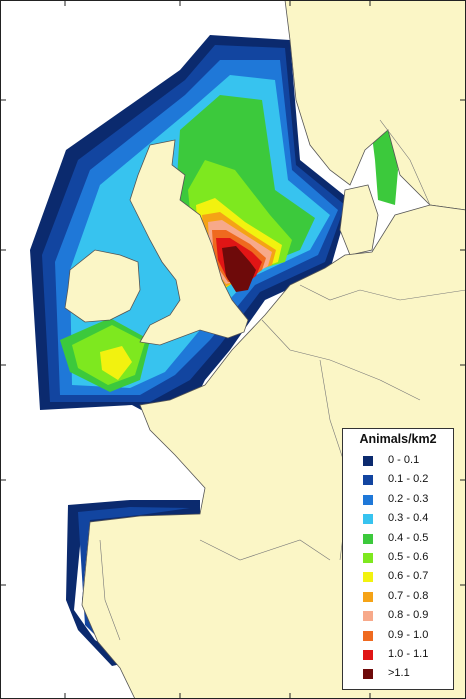  I want to click on legend-label: 0.2 - 0.3, so click(408, 498).